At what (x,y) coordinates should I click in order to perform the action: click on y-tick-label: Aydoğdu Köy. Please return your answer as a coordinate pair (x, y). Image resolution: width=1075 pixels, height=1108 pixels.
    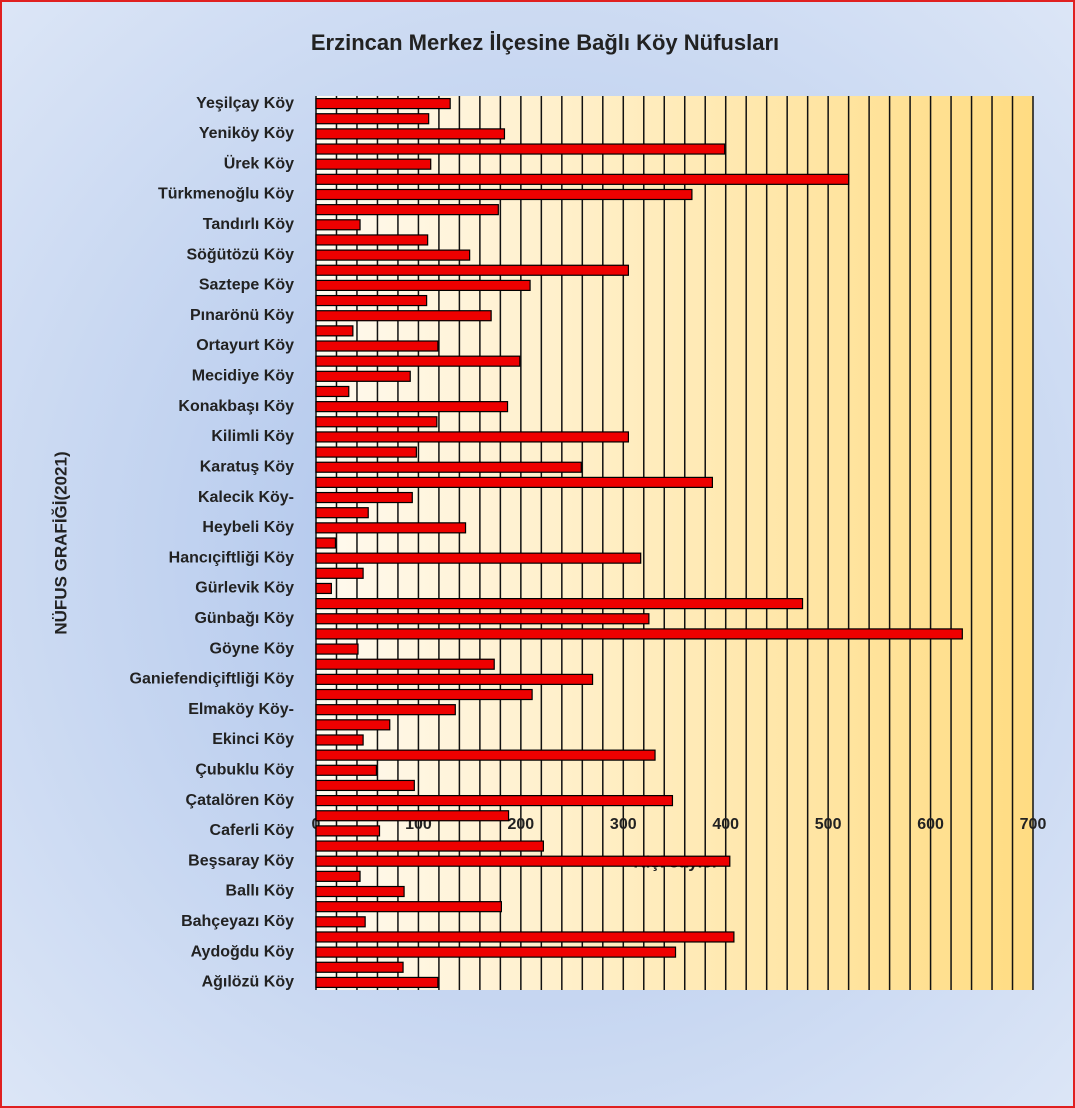
    Looking at the image, I should click on (243, 951).